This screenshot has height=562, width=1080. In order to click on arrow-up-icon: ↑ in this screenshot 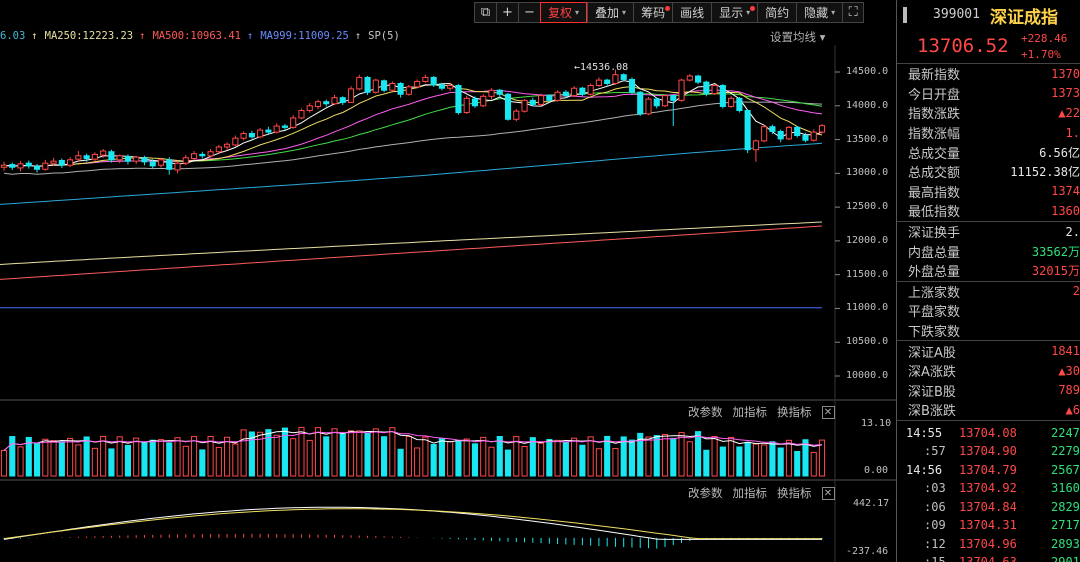, I will do `click(250, 36)`.